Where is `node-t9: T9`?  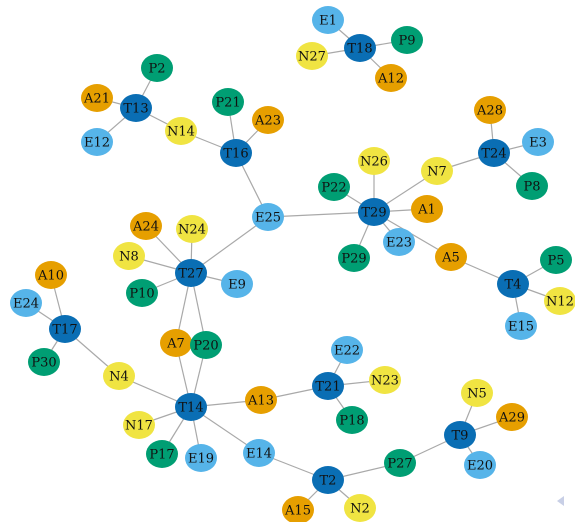
node-t9: T9 is located at coordinates (460, 435).